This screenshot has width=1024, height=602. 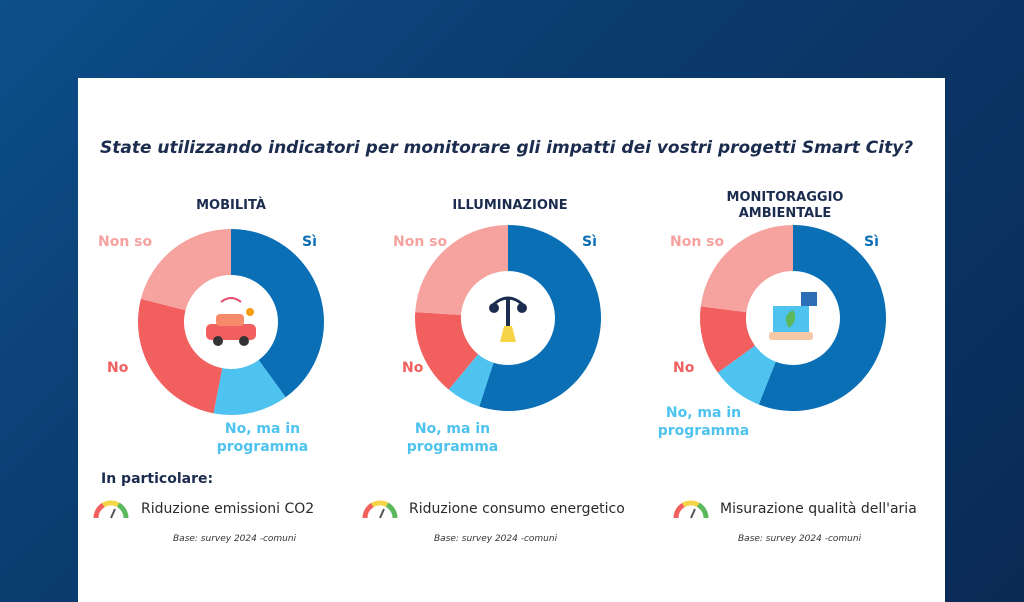 What do you see at coordinates (510, 205) in the screenshot?
I see `chart-title: ILLUMINAZIONE` at bounding box center [510, 205].